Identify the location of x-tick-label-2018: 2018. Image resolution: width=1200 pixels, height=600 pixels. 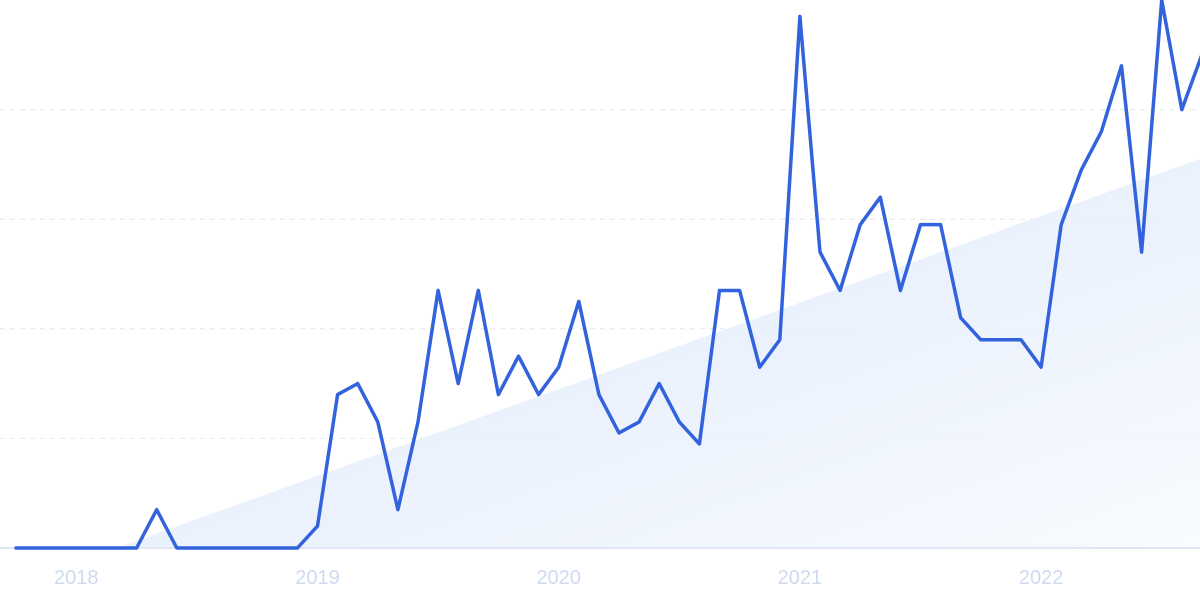
(76, 578).